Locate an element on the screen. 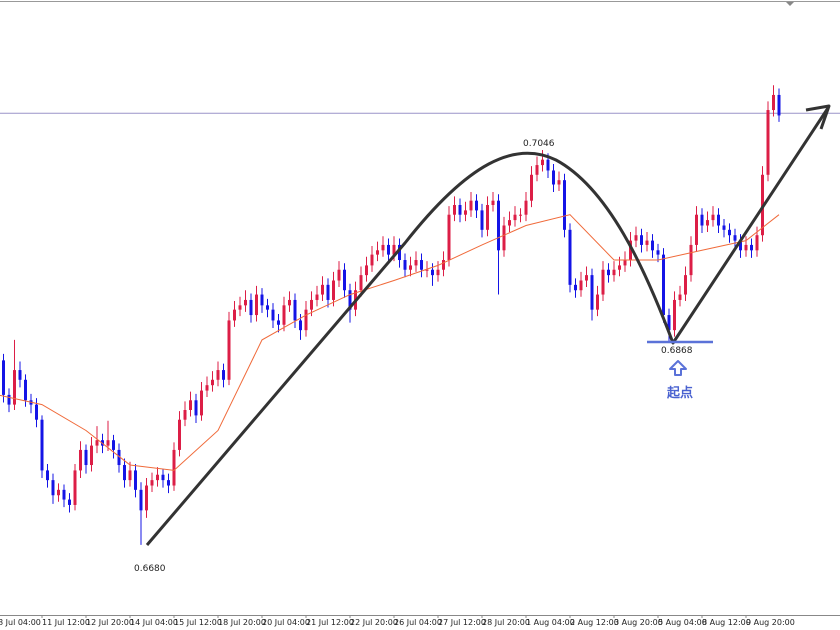 The width and height of the screenshot is (840, 630). x-tick-label: 5 Aug 04:00 is located at coordinates (682, 622).